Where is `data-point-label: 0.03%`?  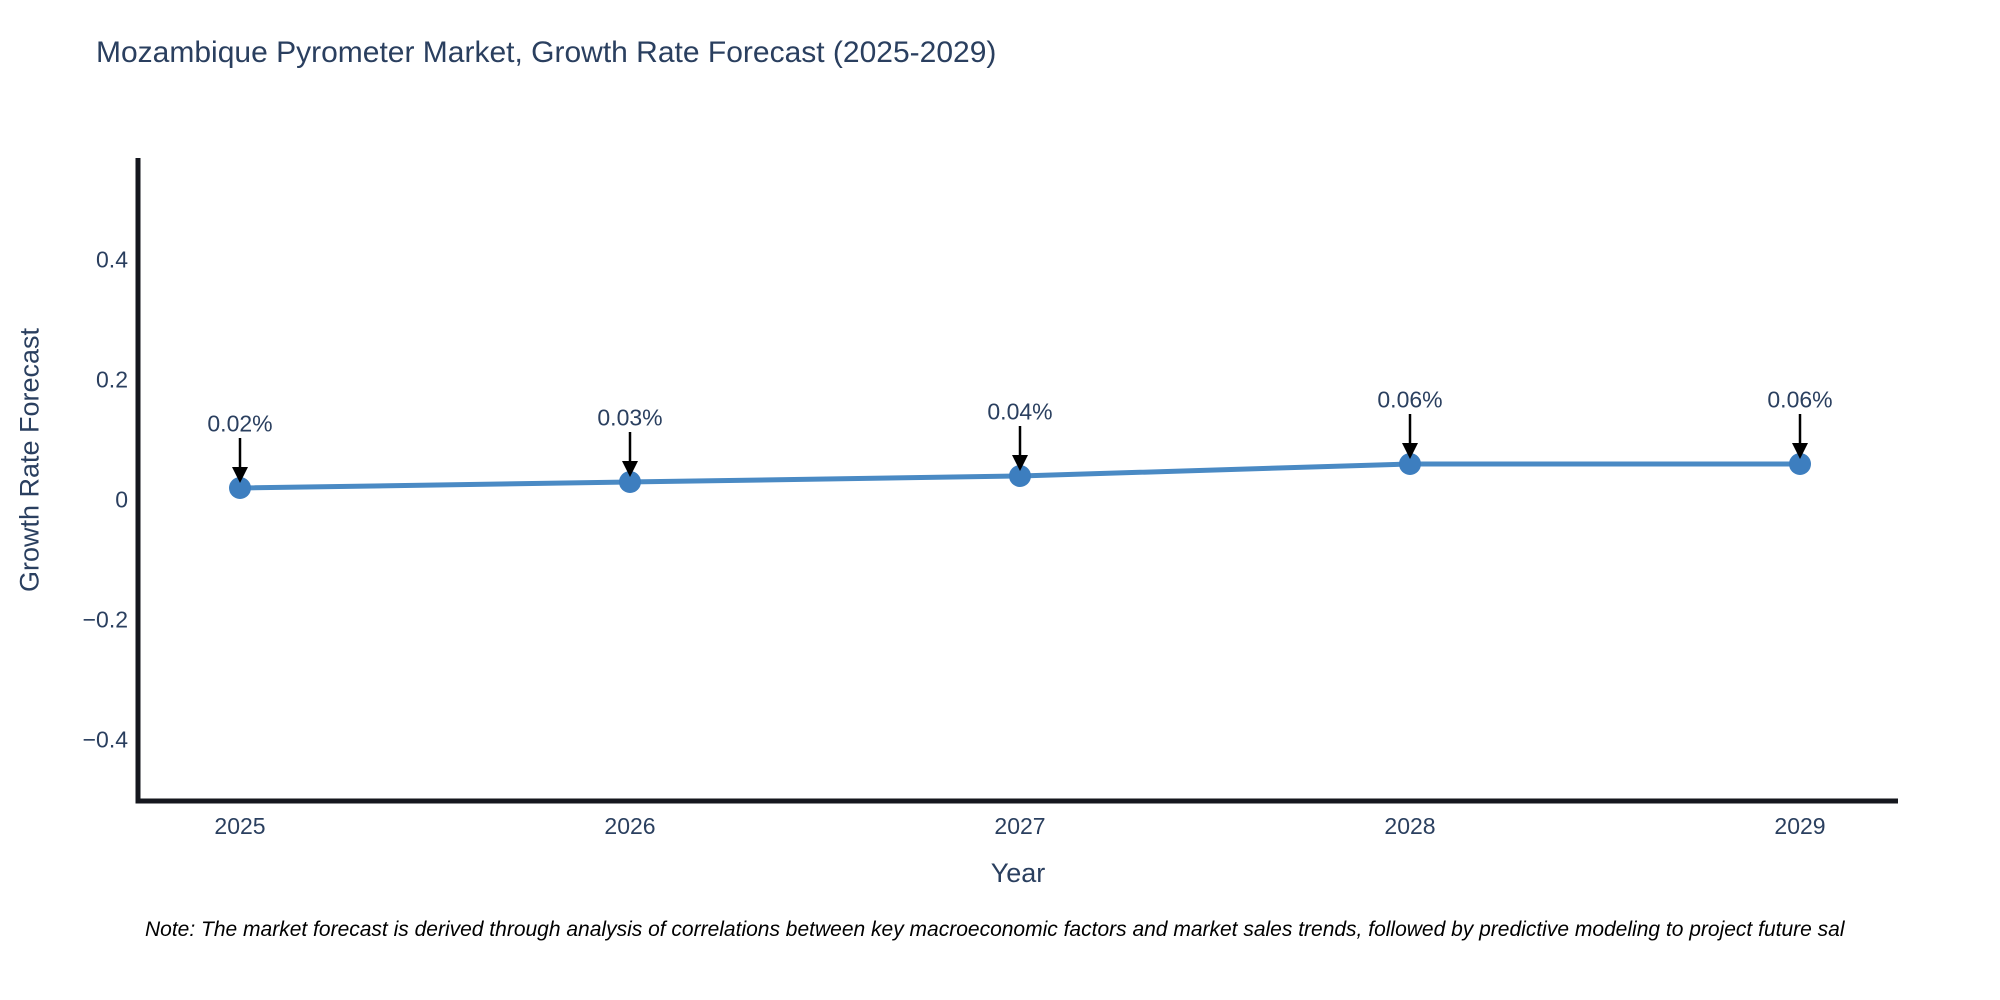 data-point-label: 0.03% is located at coordinates (630, 417).